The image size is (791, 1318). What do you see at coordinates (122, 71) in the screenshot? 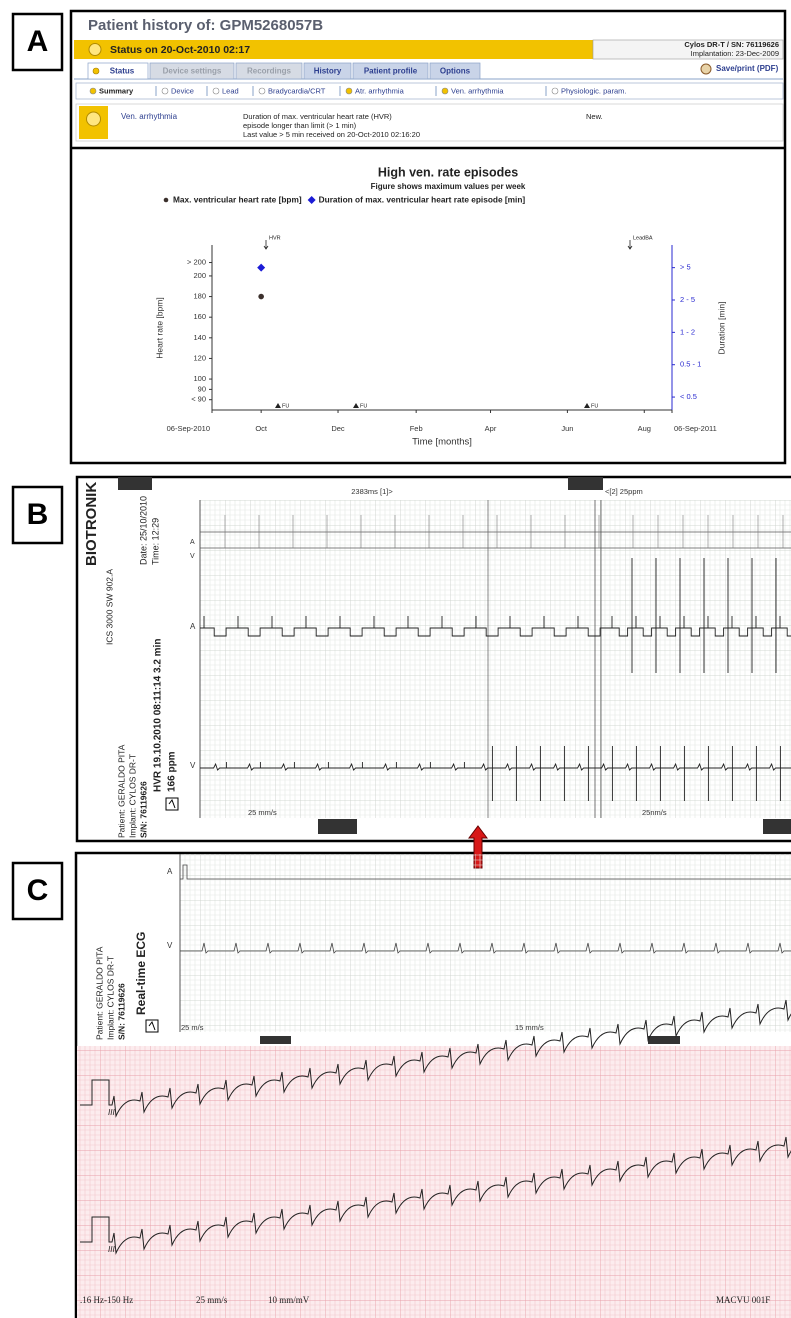
I see `tab-label: Status` at bounding box center [122, 71].